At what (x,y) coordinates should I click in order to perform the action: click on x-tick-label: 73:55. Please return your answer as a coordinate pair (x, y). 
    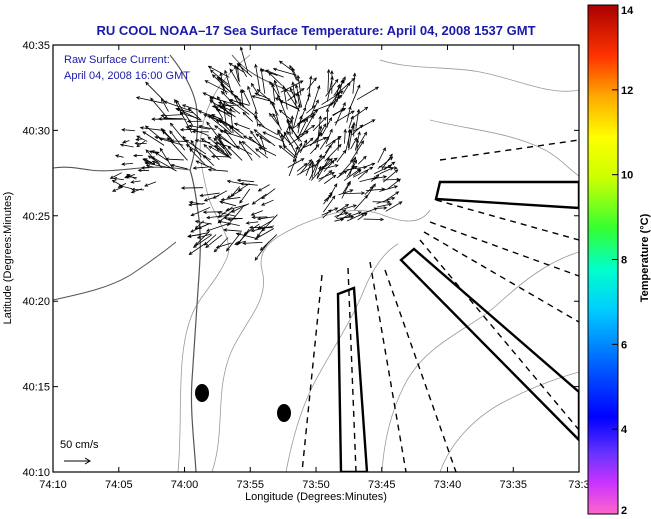
    Looking at the image, I should click on (250, 485).